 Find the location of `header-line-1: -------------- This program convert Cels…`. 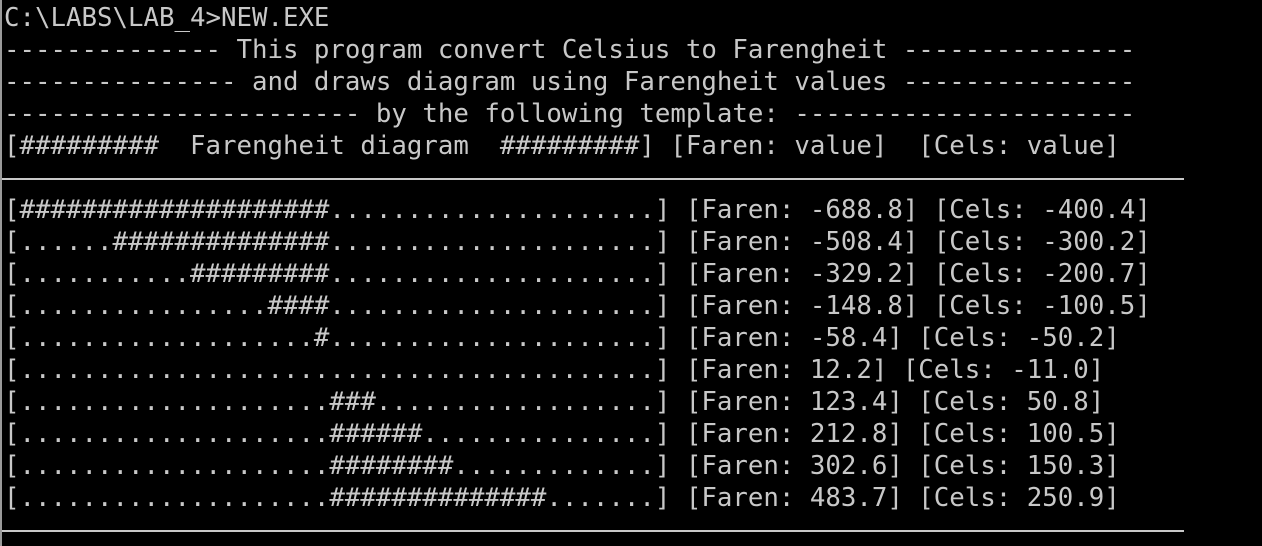

header-line-1: -------------- This program convert Cels… is located at coordinates (570, 50).